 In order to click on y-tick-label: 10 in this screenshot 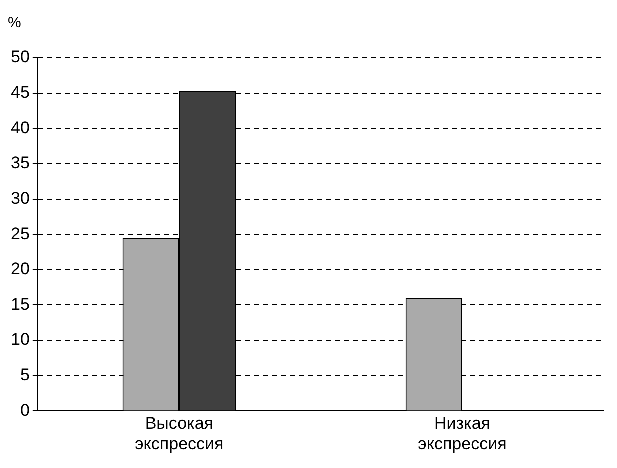, I will do `click(20, 340)`.